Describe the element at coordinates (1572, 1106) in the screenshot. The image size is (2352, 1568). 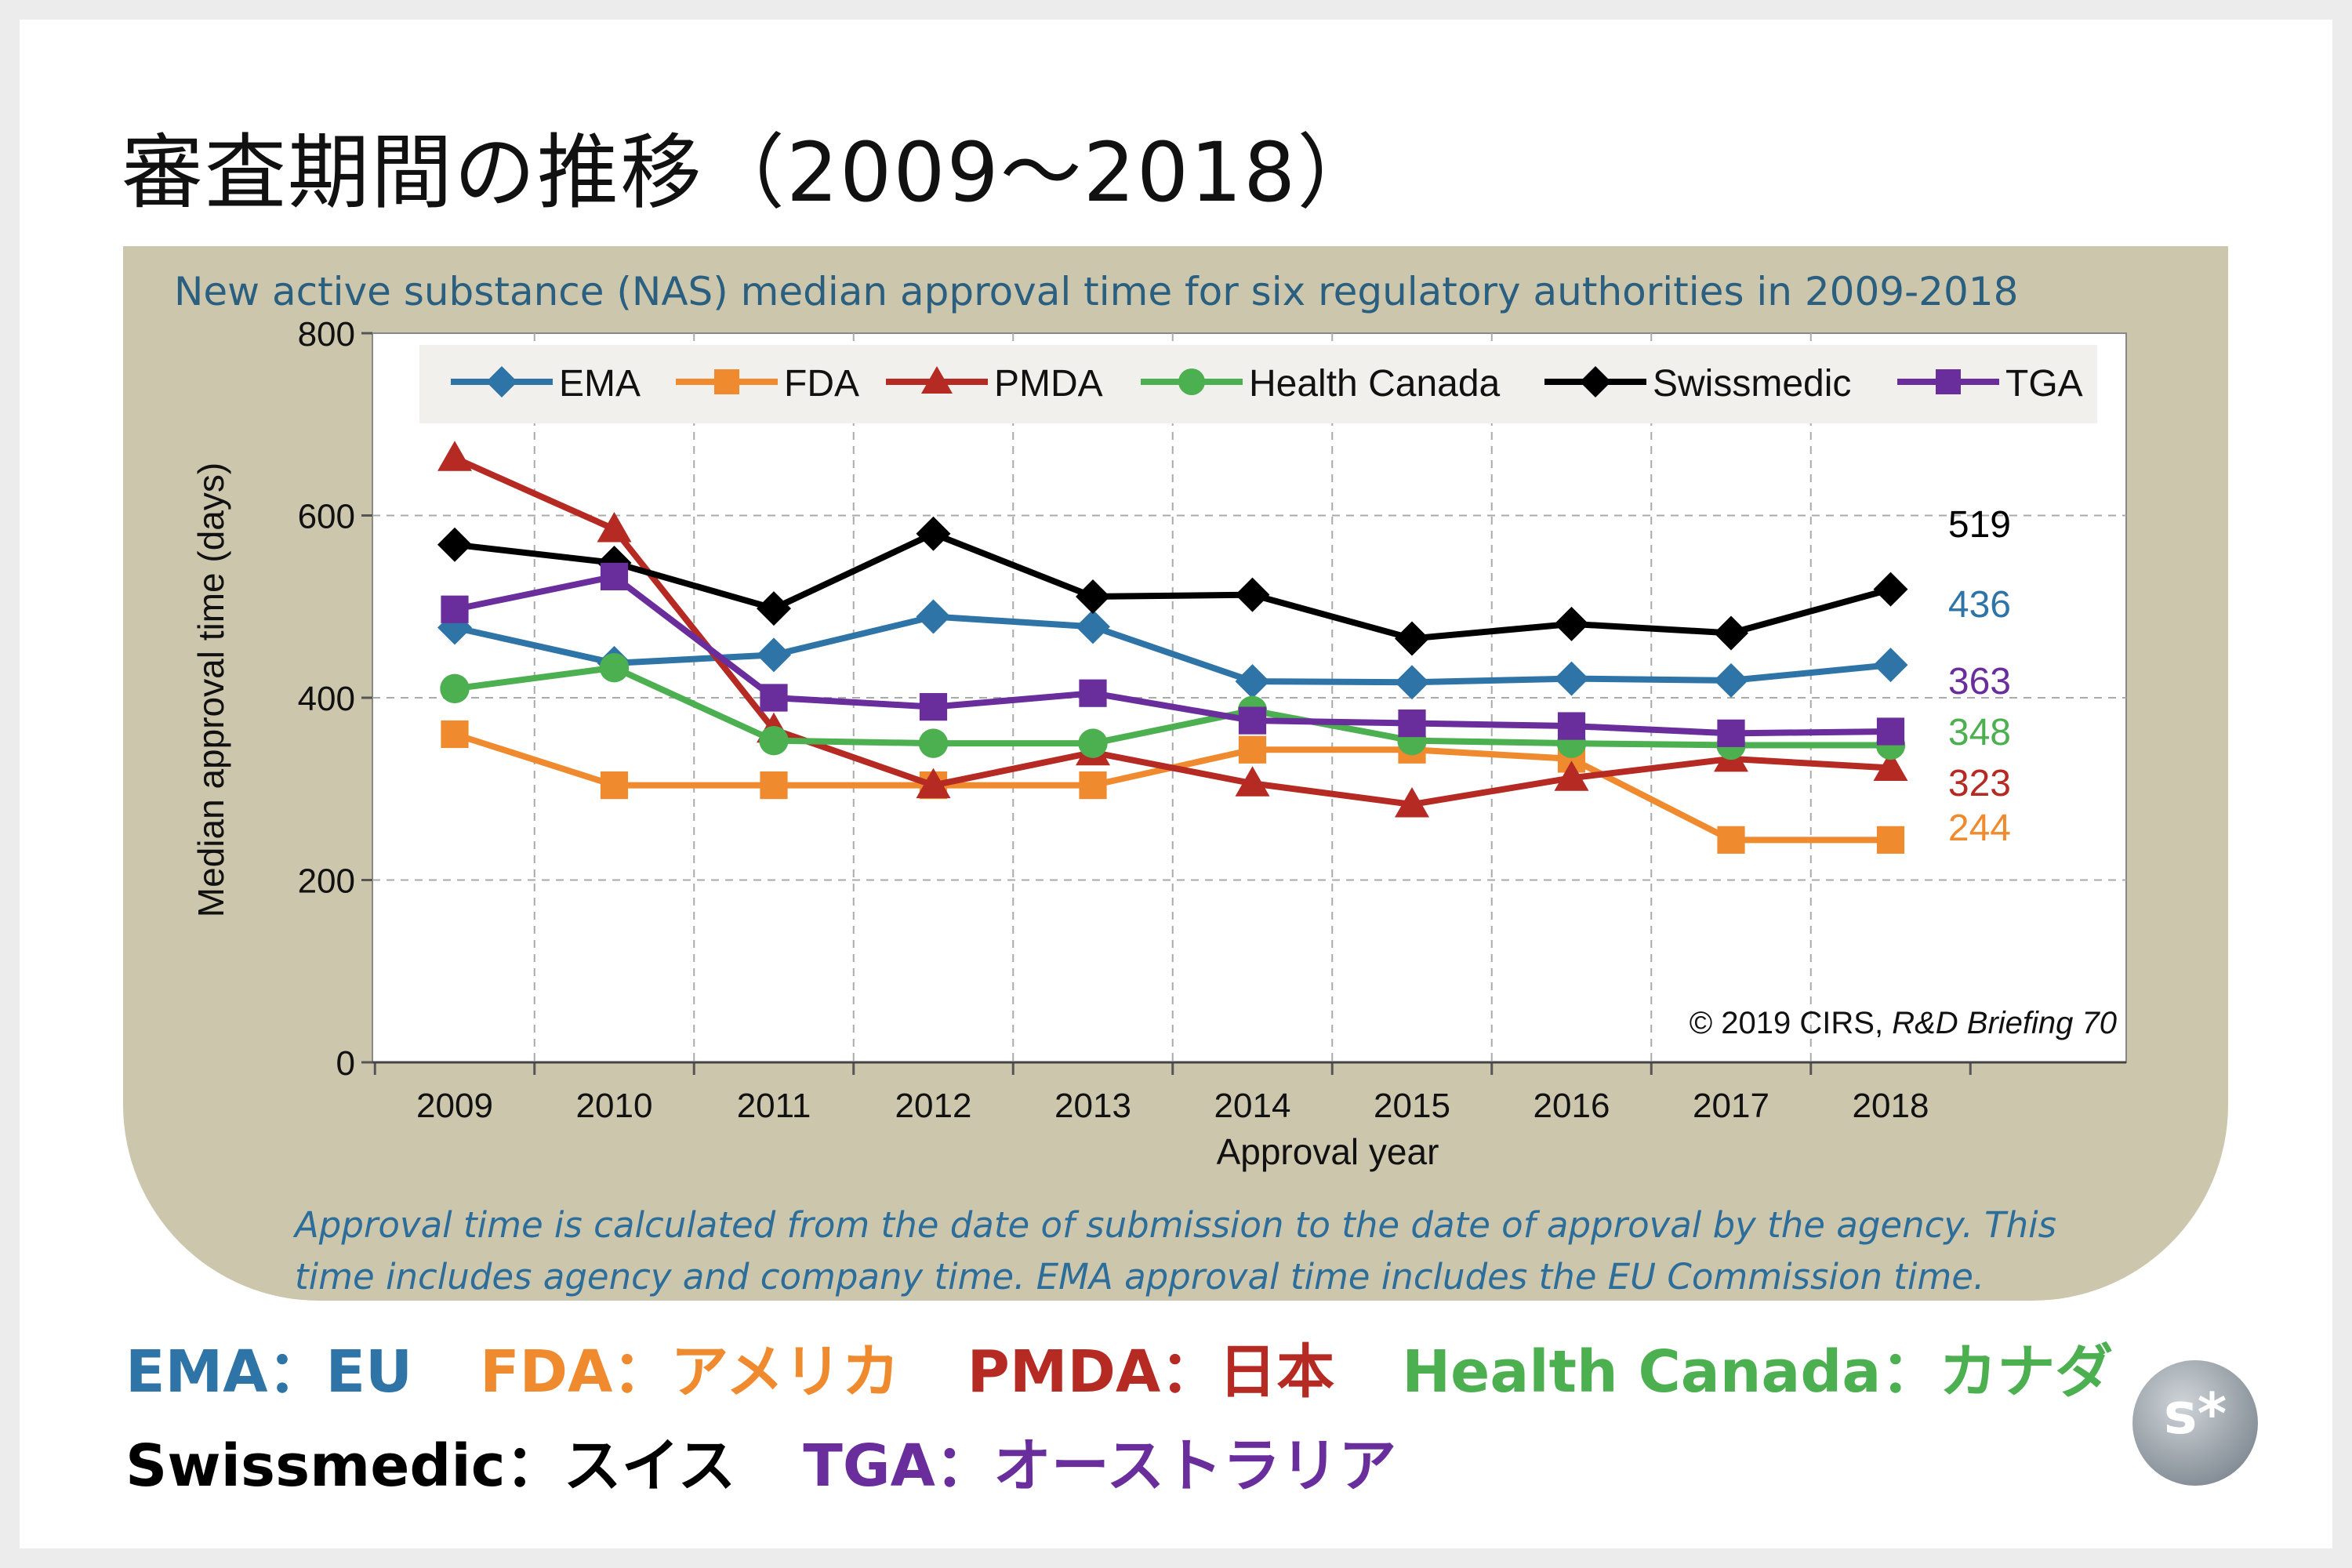
I see `x-tick-label: 2016` at that location.